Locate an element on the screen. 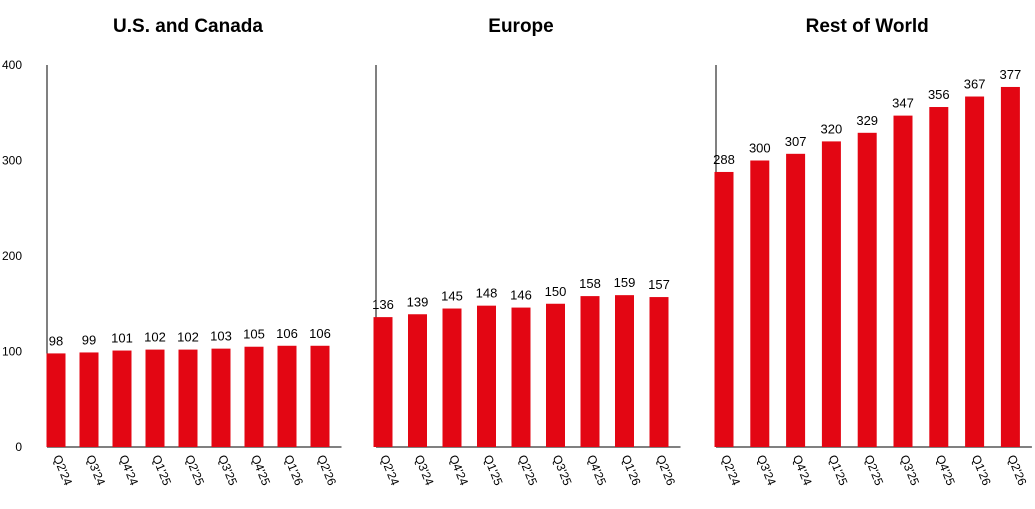 This screenshot has width=1035, height=509. data-label: 146 is located at coordinates (521, 295).